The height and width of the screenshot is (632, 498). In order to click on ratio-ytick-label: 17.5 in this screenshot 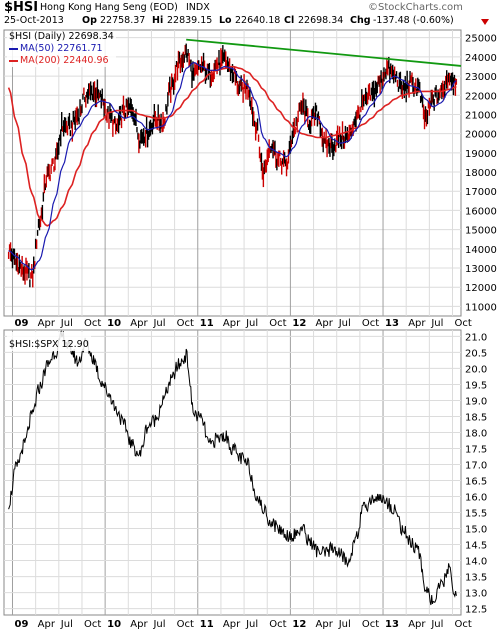, I will do `click(476, 449)`.